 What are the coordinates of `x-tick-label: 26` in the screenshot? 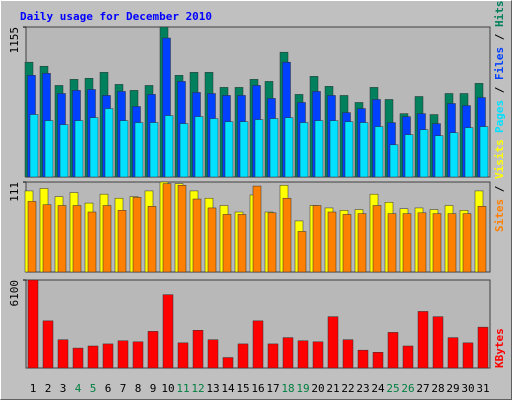 It's located at (407, 388).